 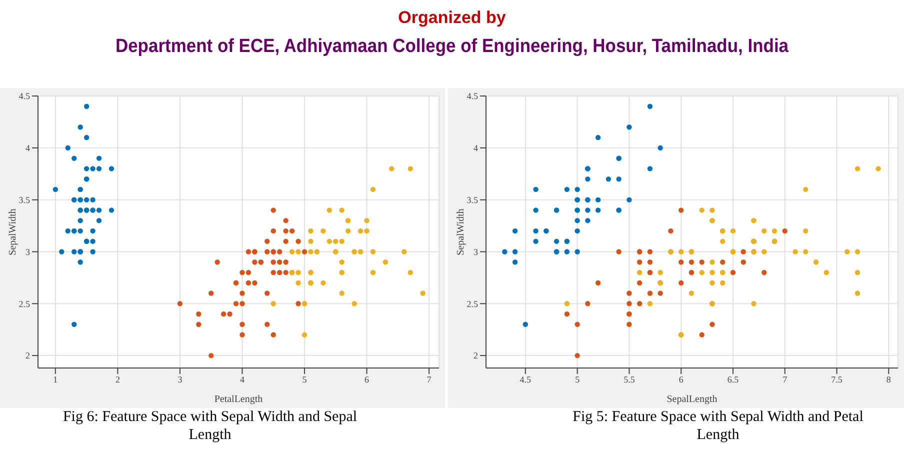 I want to click on x-tick-label: 4.5, so click(x=526, y=379).